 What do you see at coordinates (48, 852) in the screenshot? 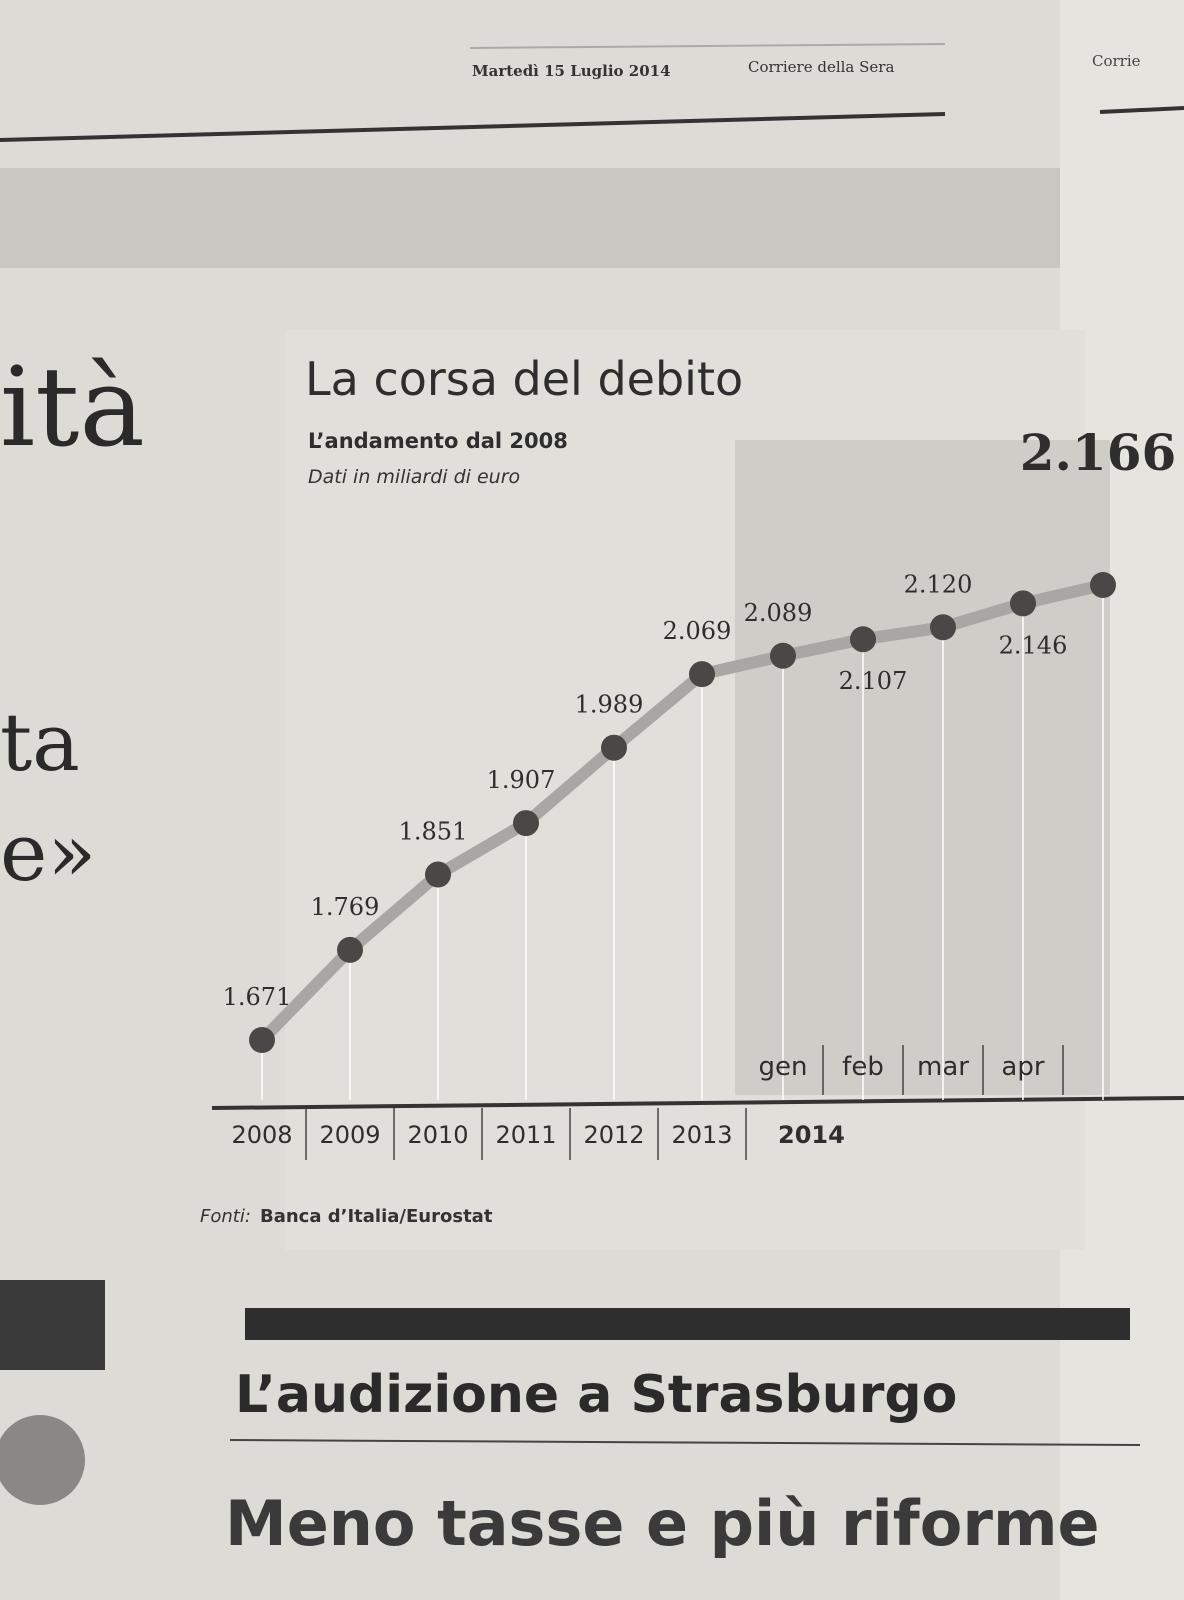
I see `side-text: e»` at bounding box center [48, 852].